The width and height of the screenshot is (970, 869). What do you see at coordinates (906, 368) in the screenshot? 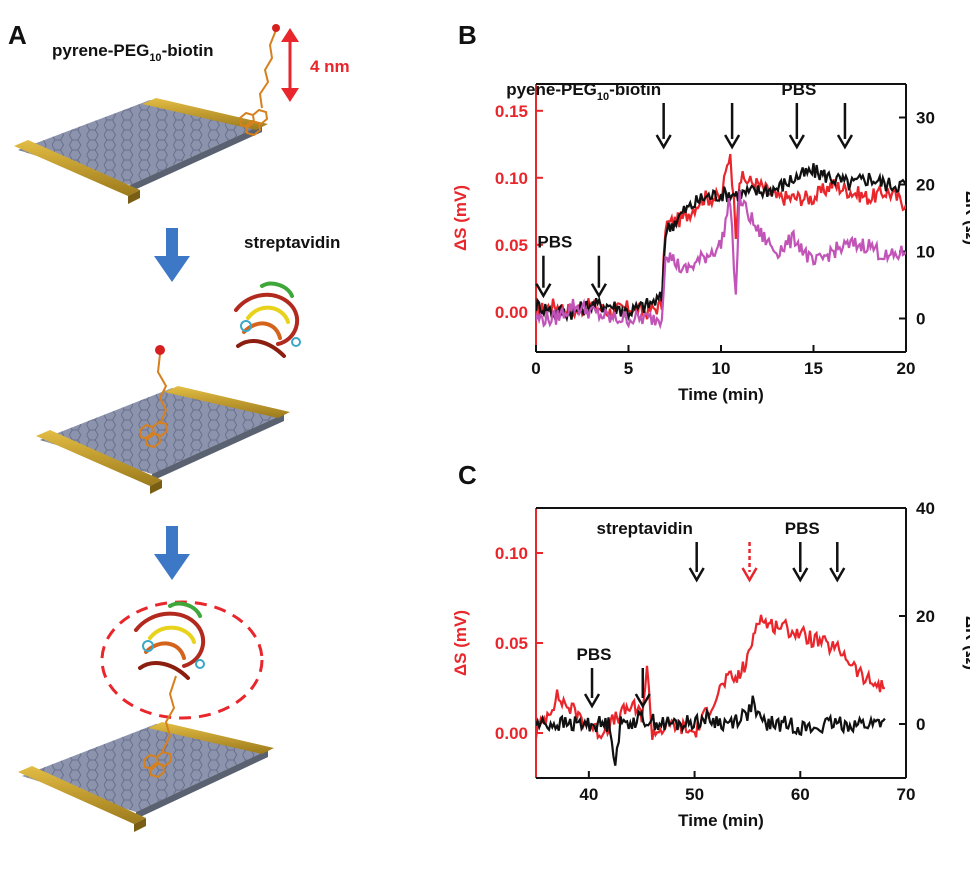
I see `x-tick-label: 20` at bounding box center [906, 368].